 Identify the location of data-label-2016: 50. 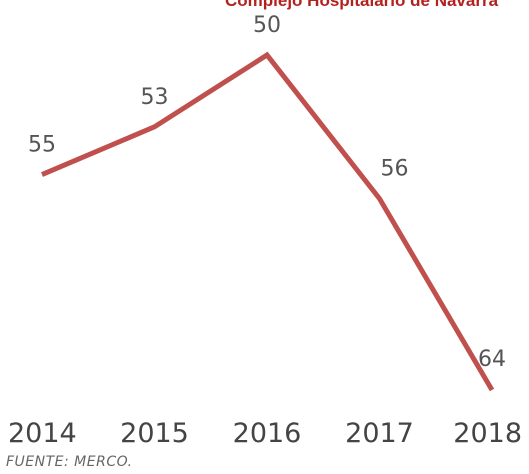
(267, 25).